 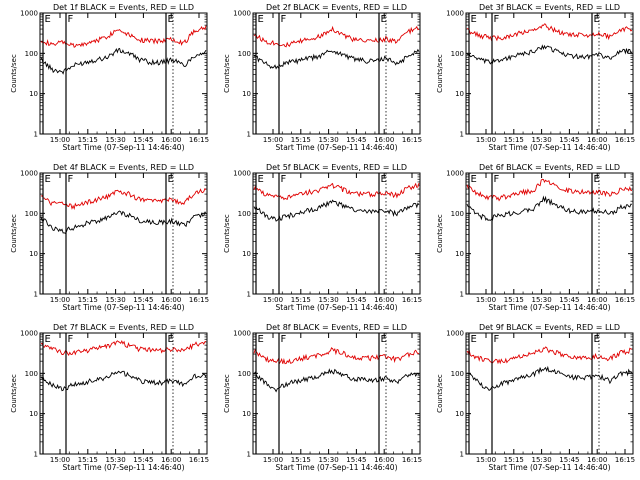 What do you see at coordinates (123, 167) in the screenshot?
I see `panel-title: Det 4f BLACK = Events, RED = LLD` at bounding box center [123, 167].